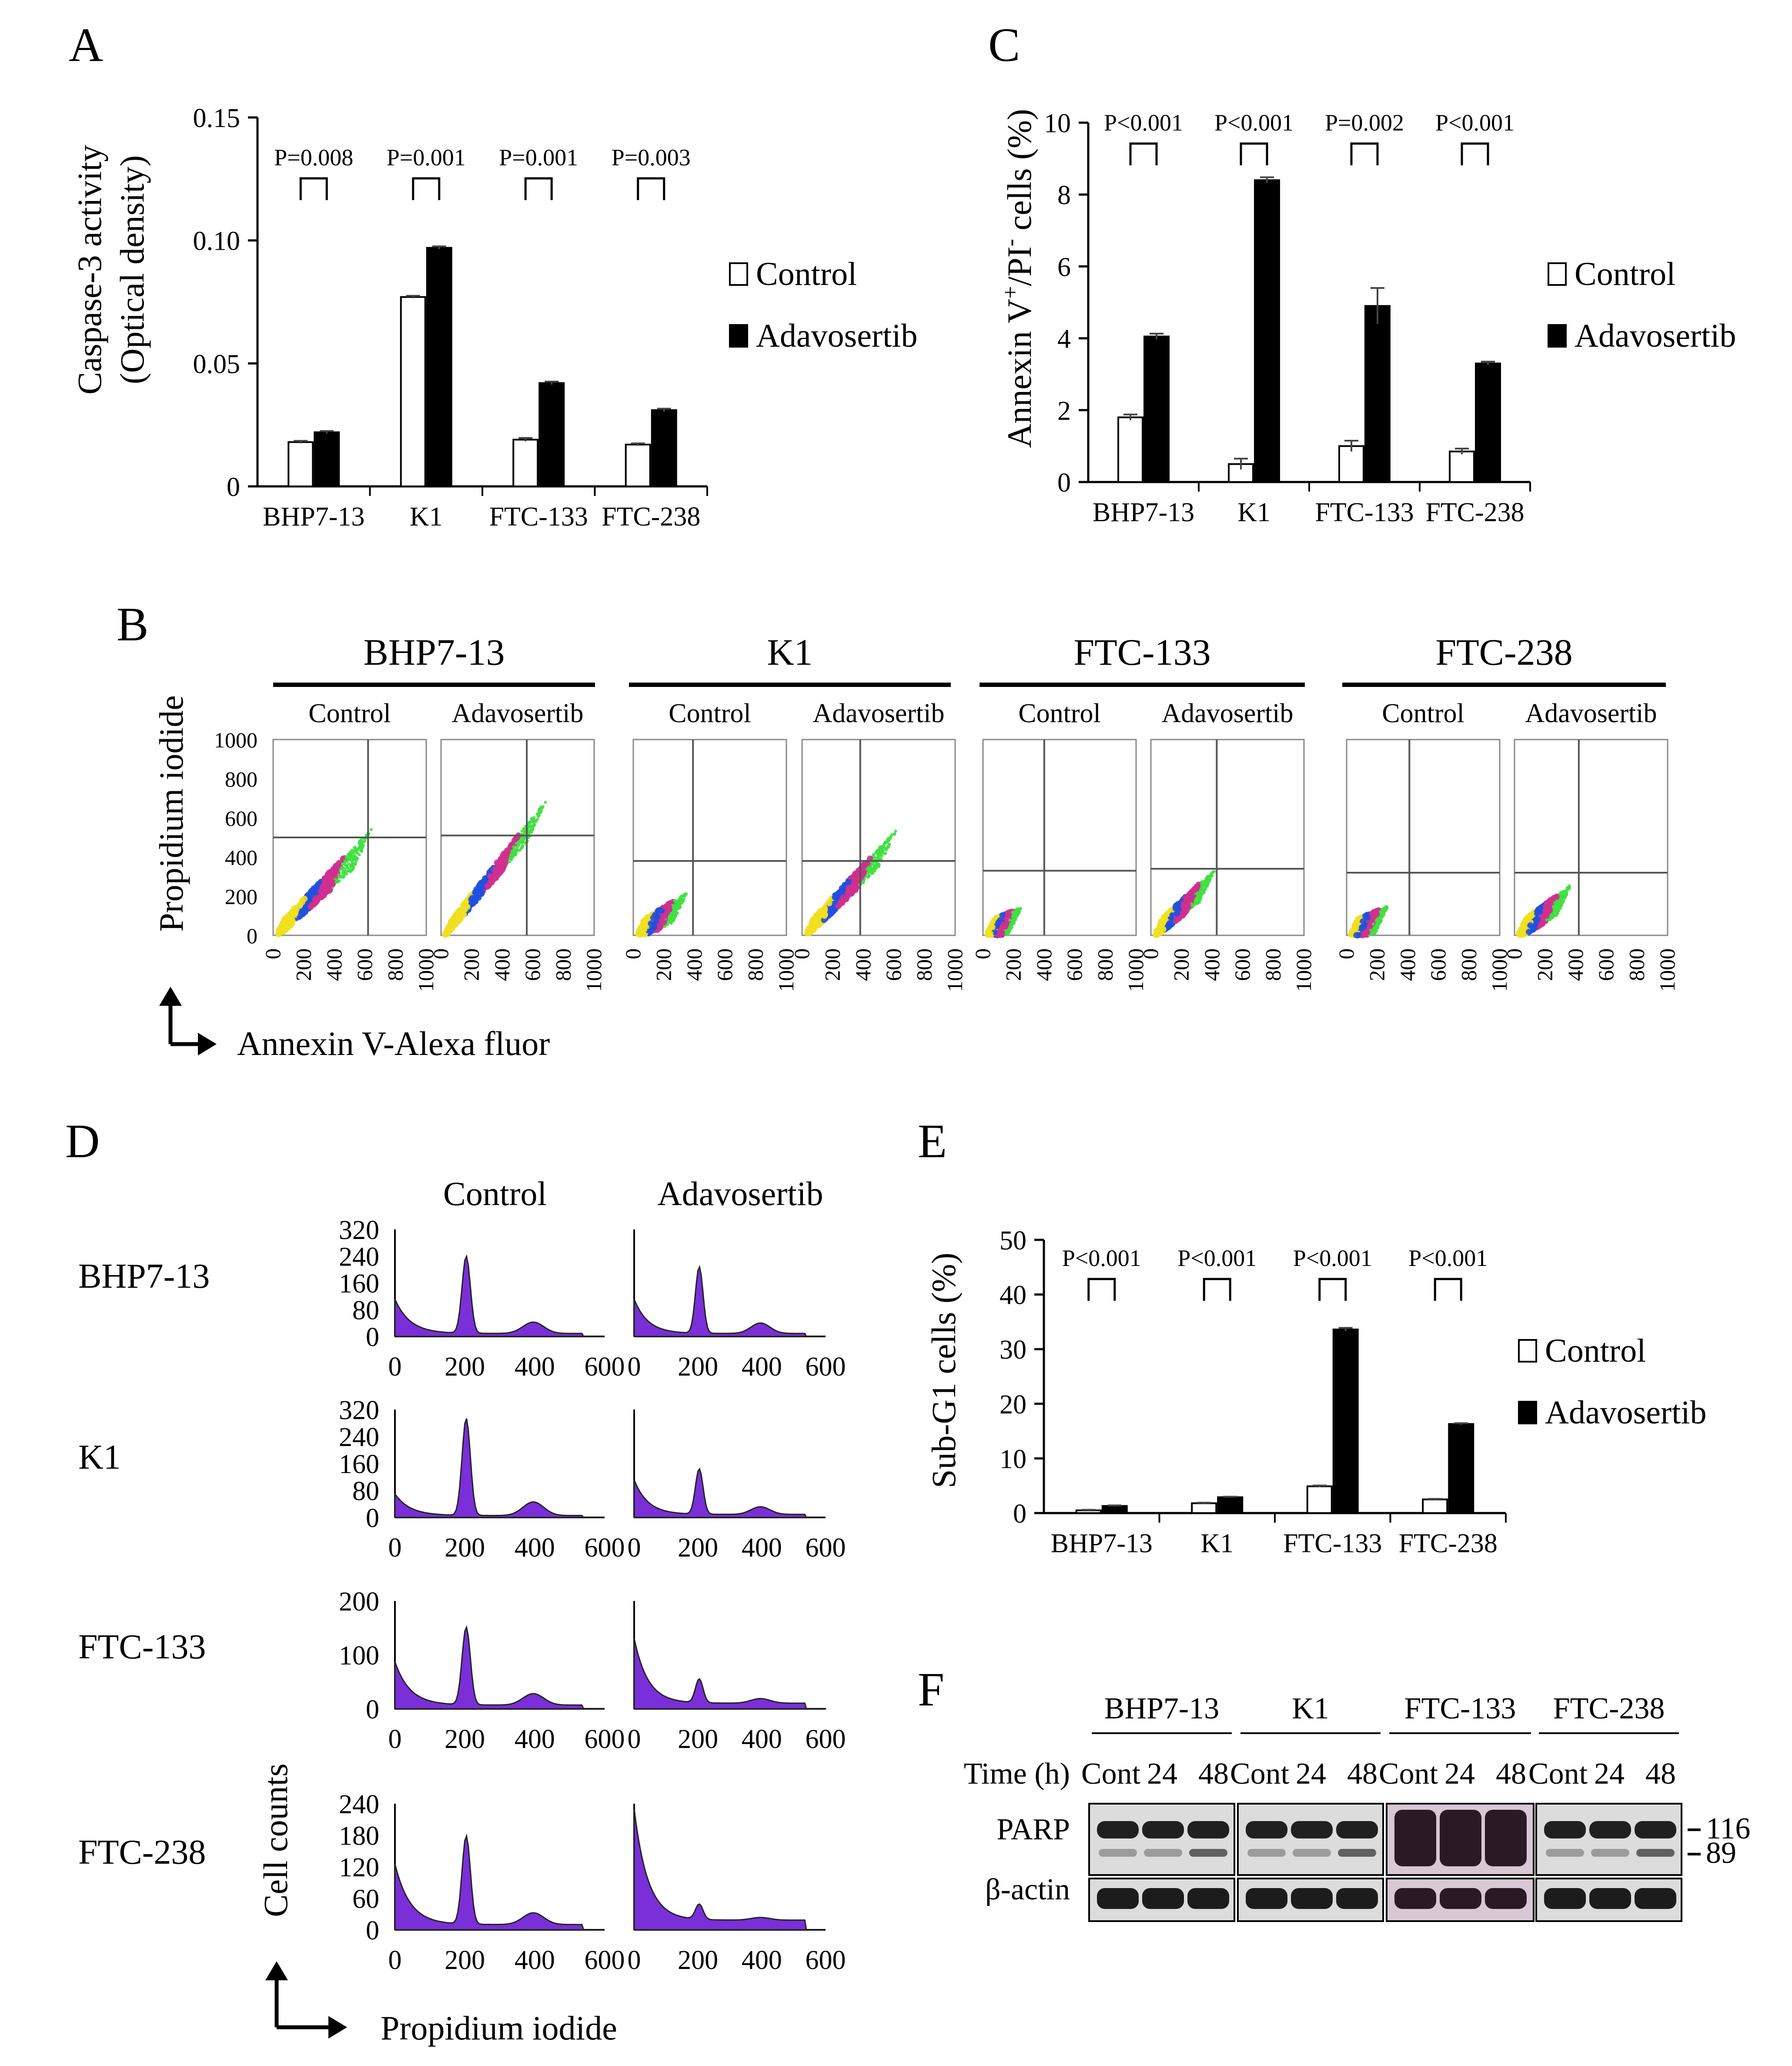 This screenshot has height=2066, width=1792. What do you see at coordinates (1527, 1351) in the screenshot?
I see `chart-chartE-legend-swatch-control` at bounding box center [1527, 1351].